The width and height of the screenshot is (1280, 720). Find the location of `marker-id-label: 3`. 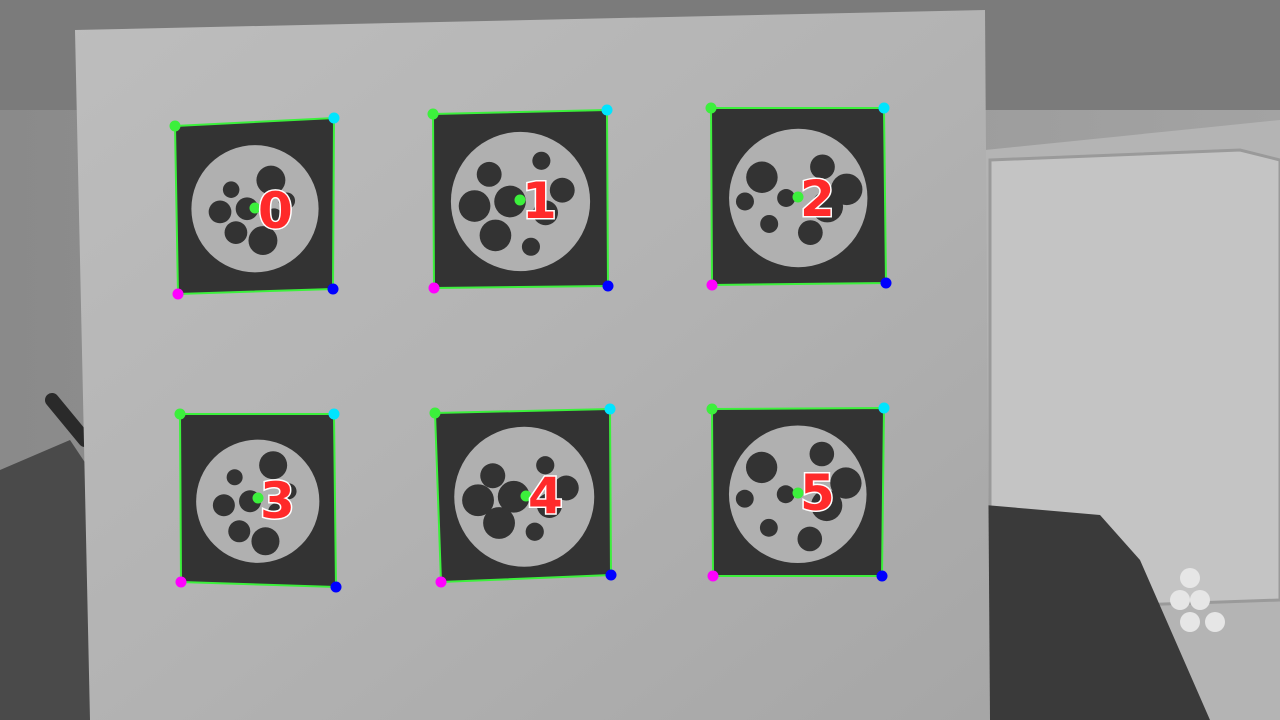

marker-id-label: 3 is located at coordinates (277, 501).